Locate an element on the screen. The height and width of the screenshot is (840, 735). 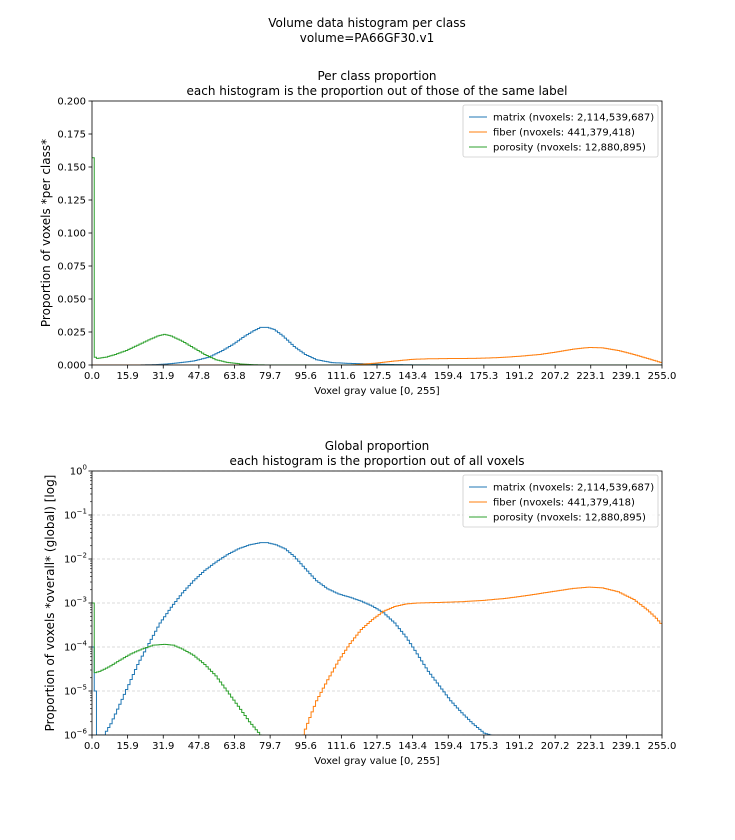
y-tick-label: 0.175 is located at coordinates (71, 135).